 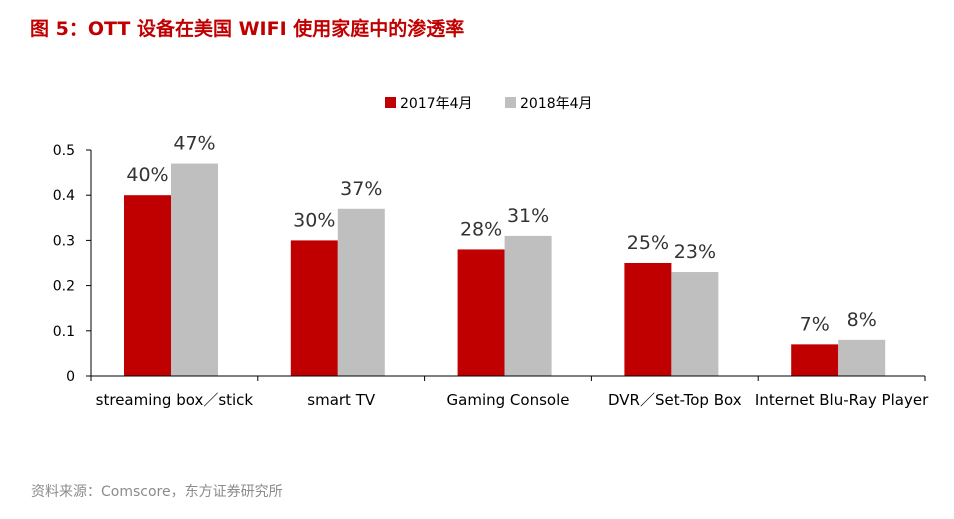 I want to click on y-tick-label: 0.2, so click(x=64, y=287).